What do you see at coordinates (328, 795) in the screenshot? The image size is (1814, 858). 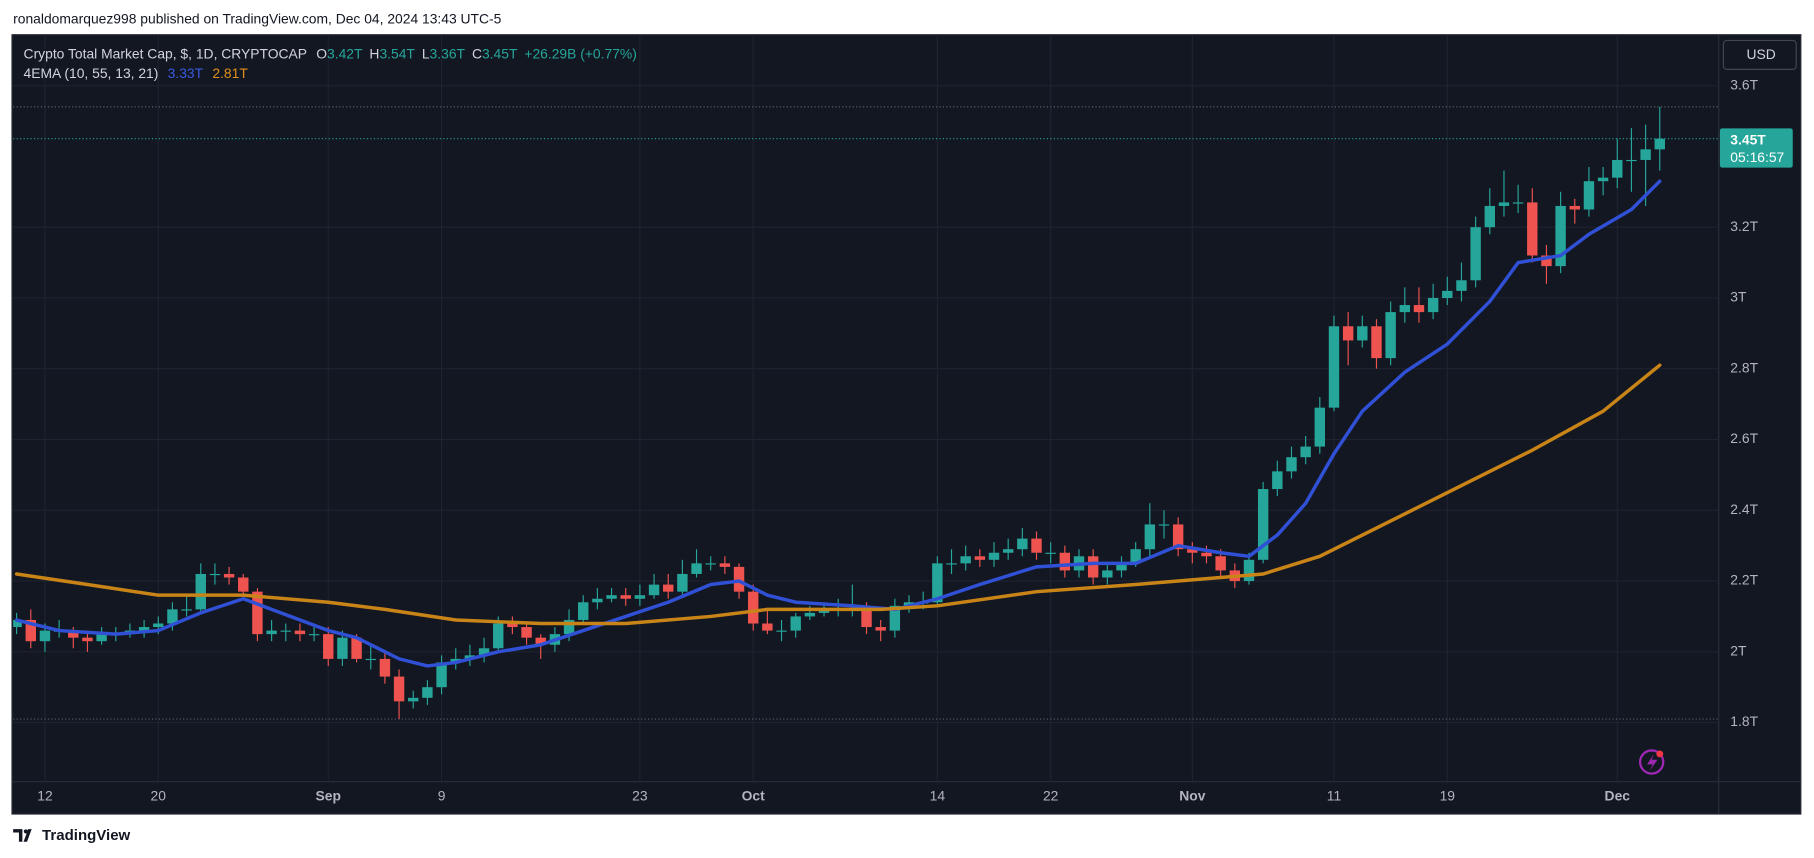 I see `x-tick-label: Sep` at bounding box center [328, 795].